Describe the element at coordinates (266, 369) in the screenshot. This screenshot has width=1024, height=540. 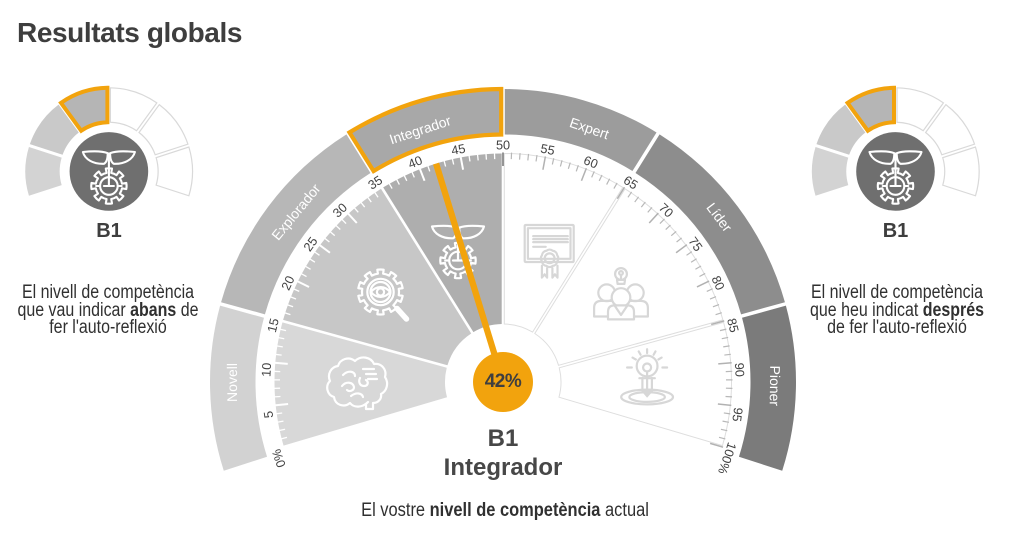
I see `svg-text: 10` at that location.